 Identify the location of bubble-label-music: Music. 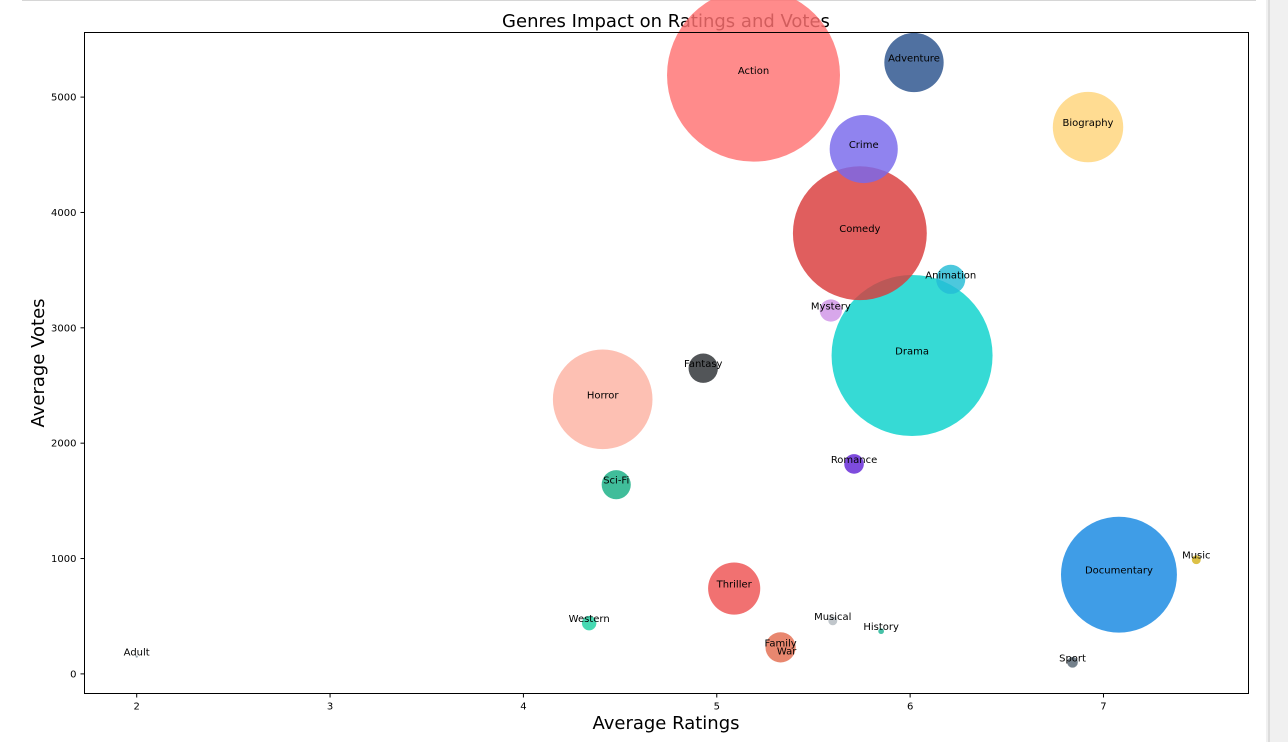
(1196, 556).